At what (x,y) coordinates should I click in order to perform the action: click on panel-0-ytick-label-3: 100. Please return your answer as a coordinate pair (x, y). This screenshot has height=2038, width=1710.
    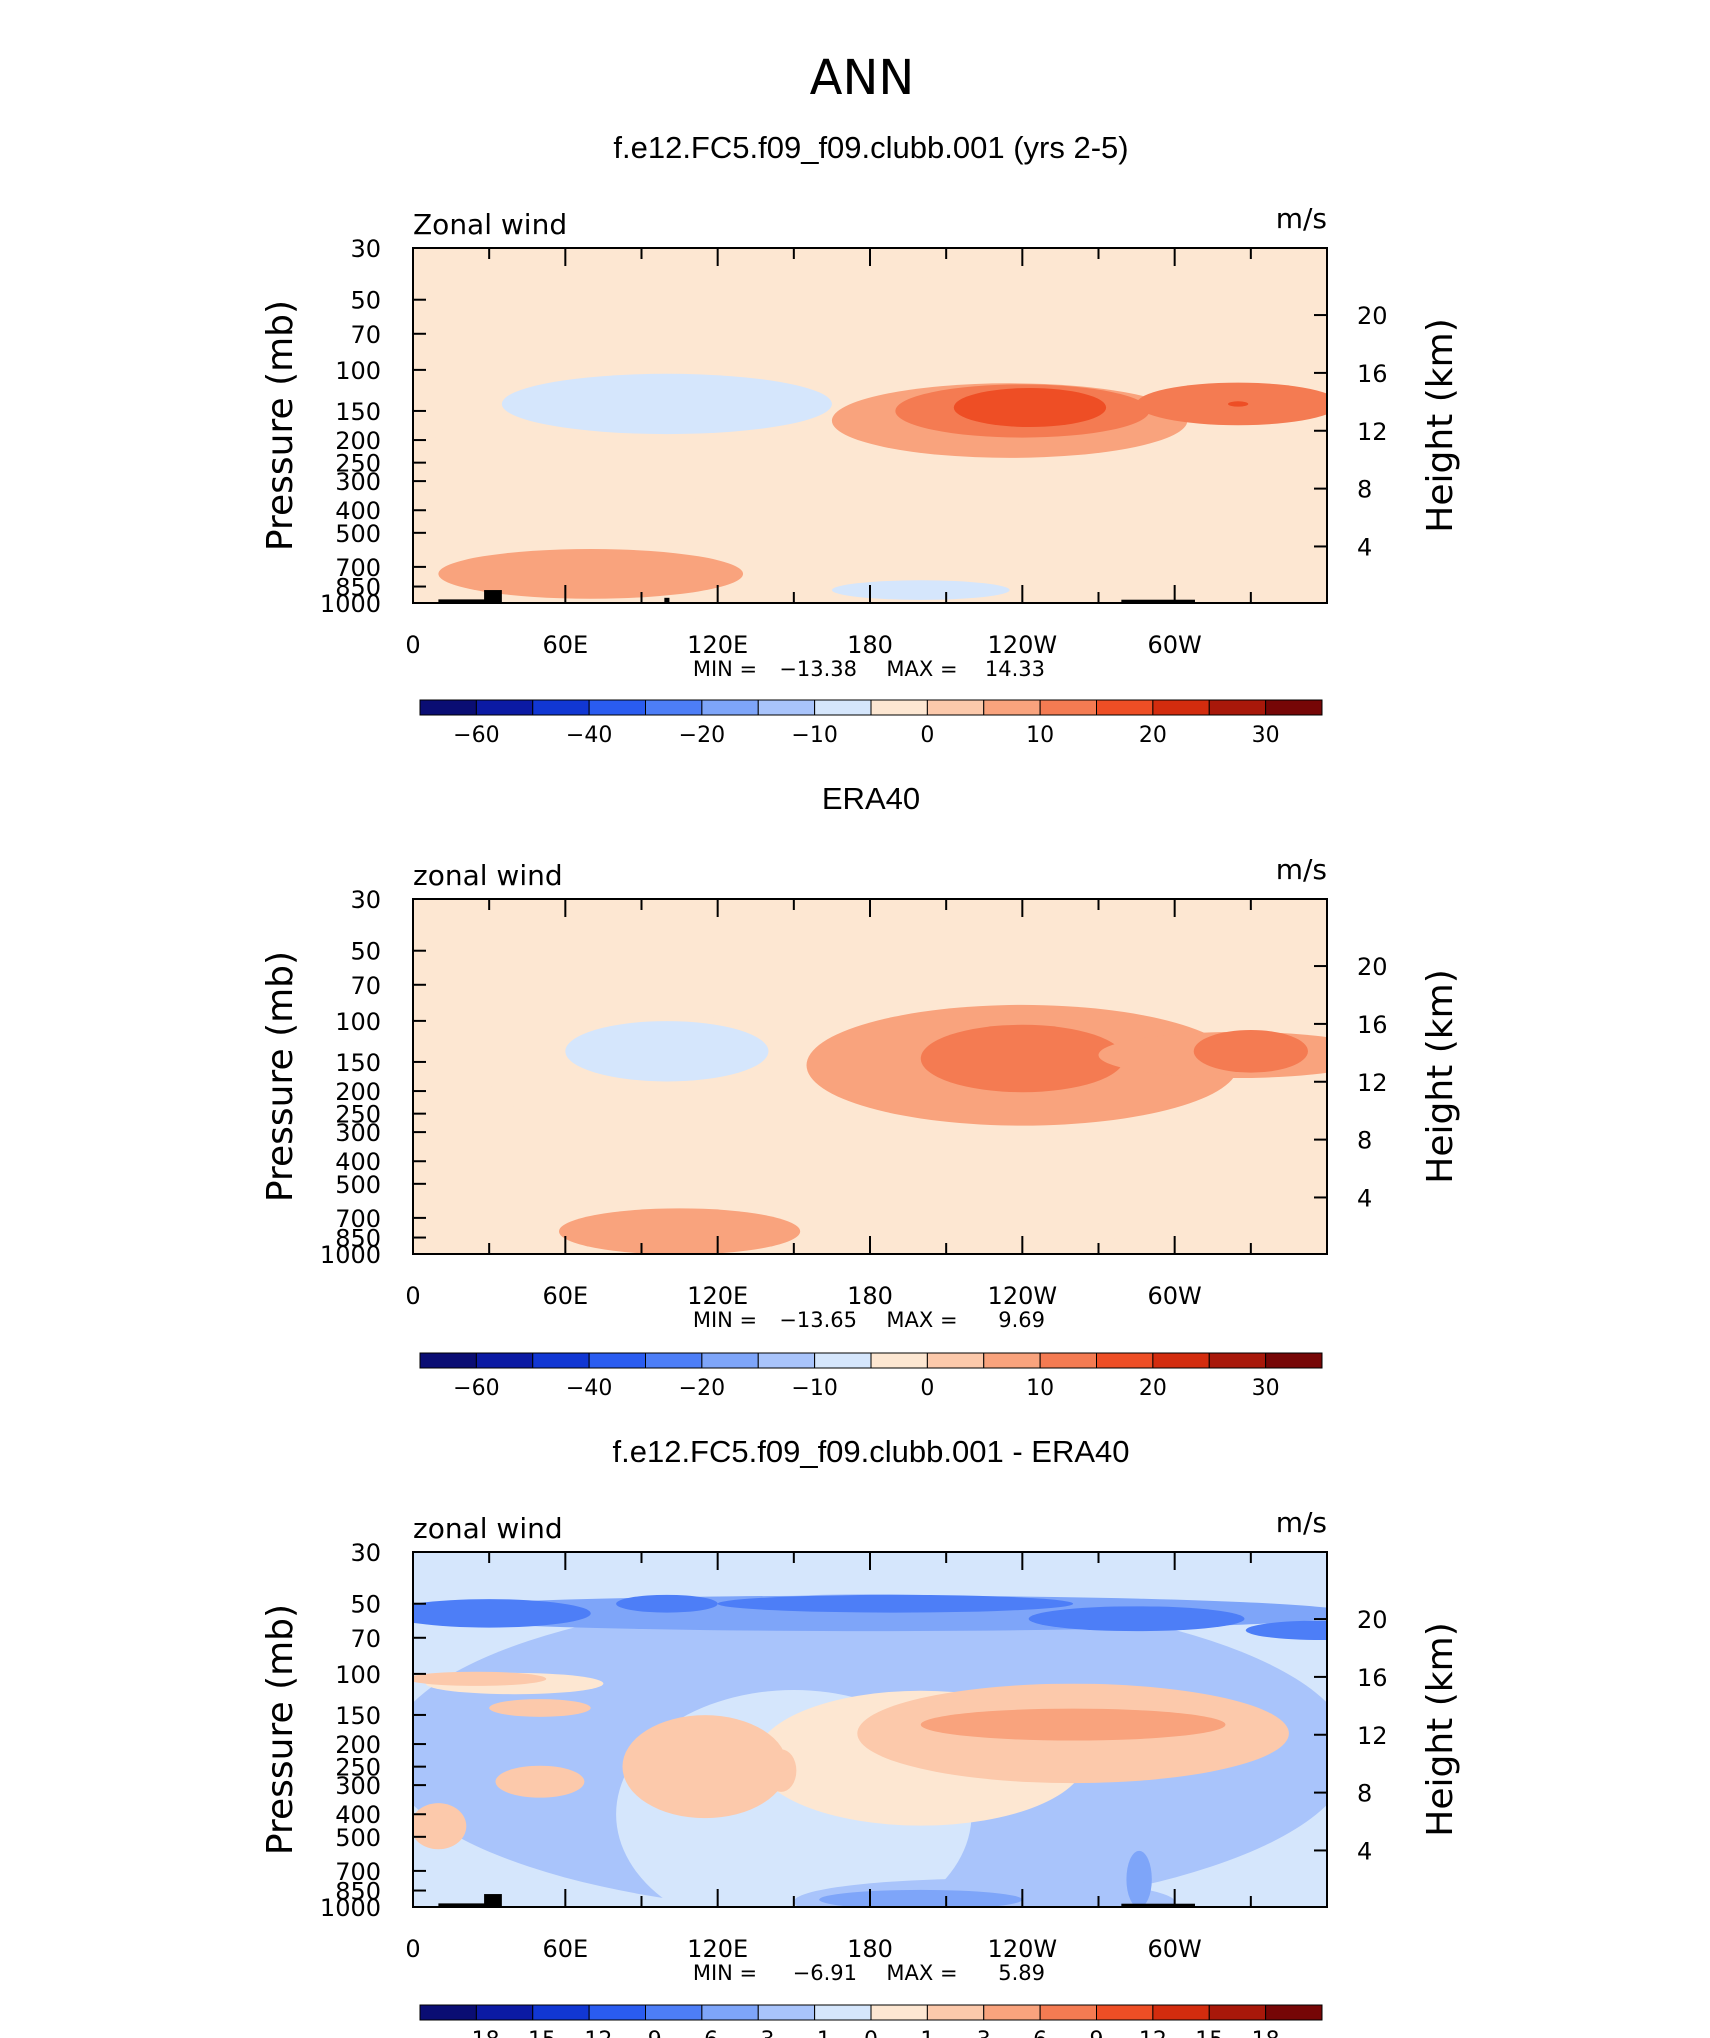
    Looking at the image, I should click on (358, 371).